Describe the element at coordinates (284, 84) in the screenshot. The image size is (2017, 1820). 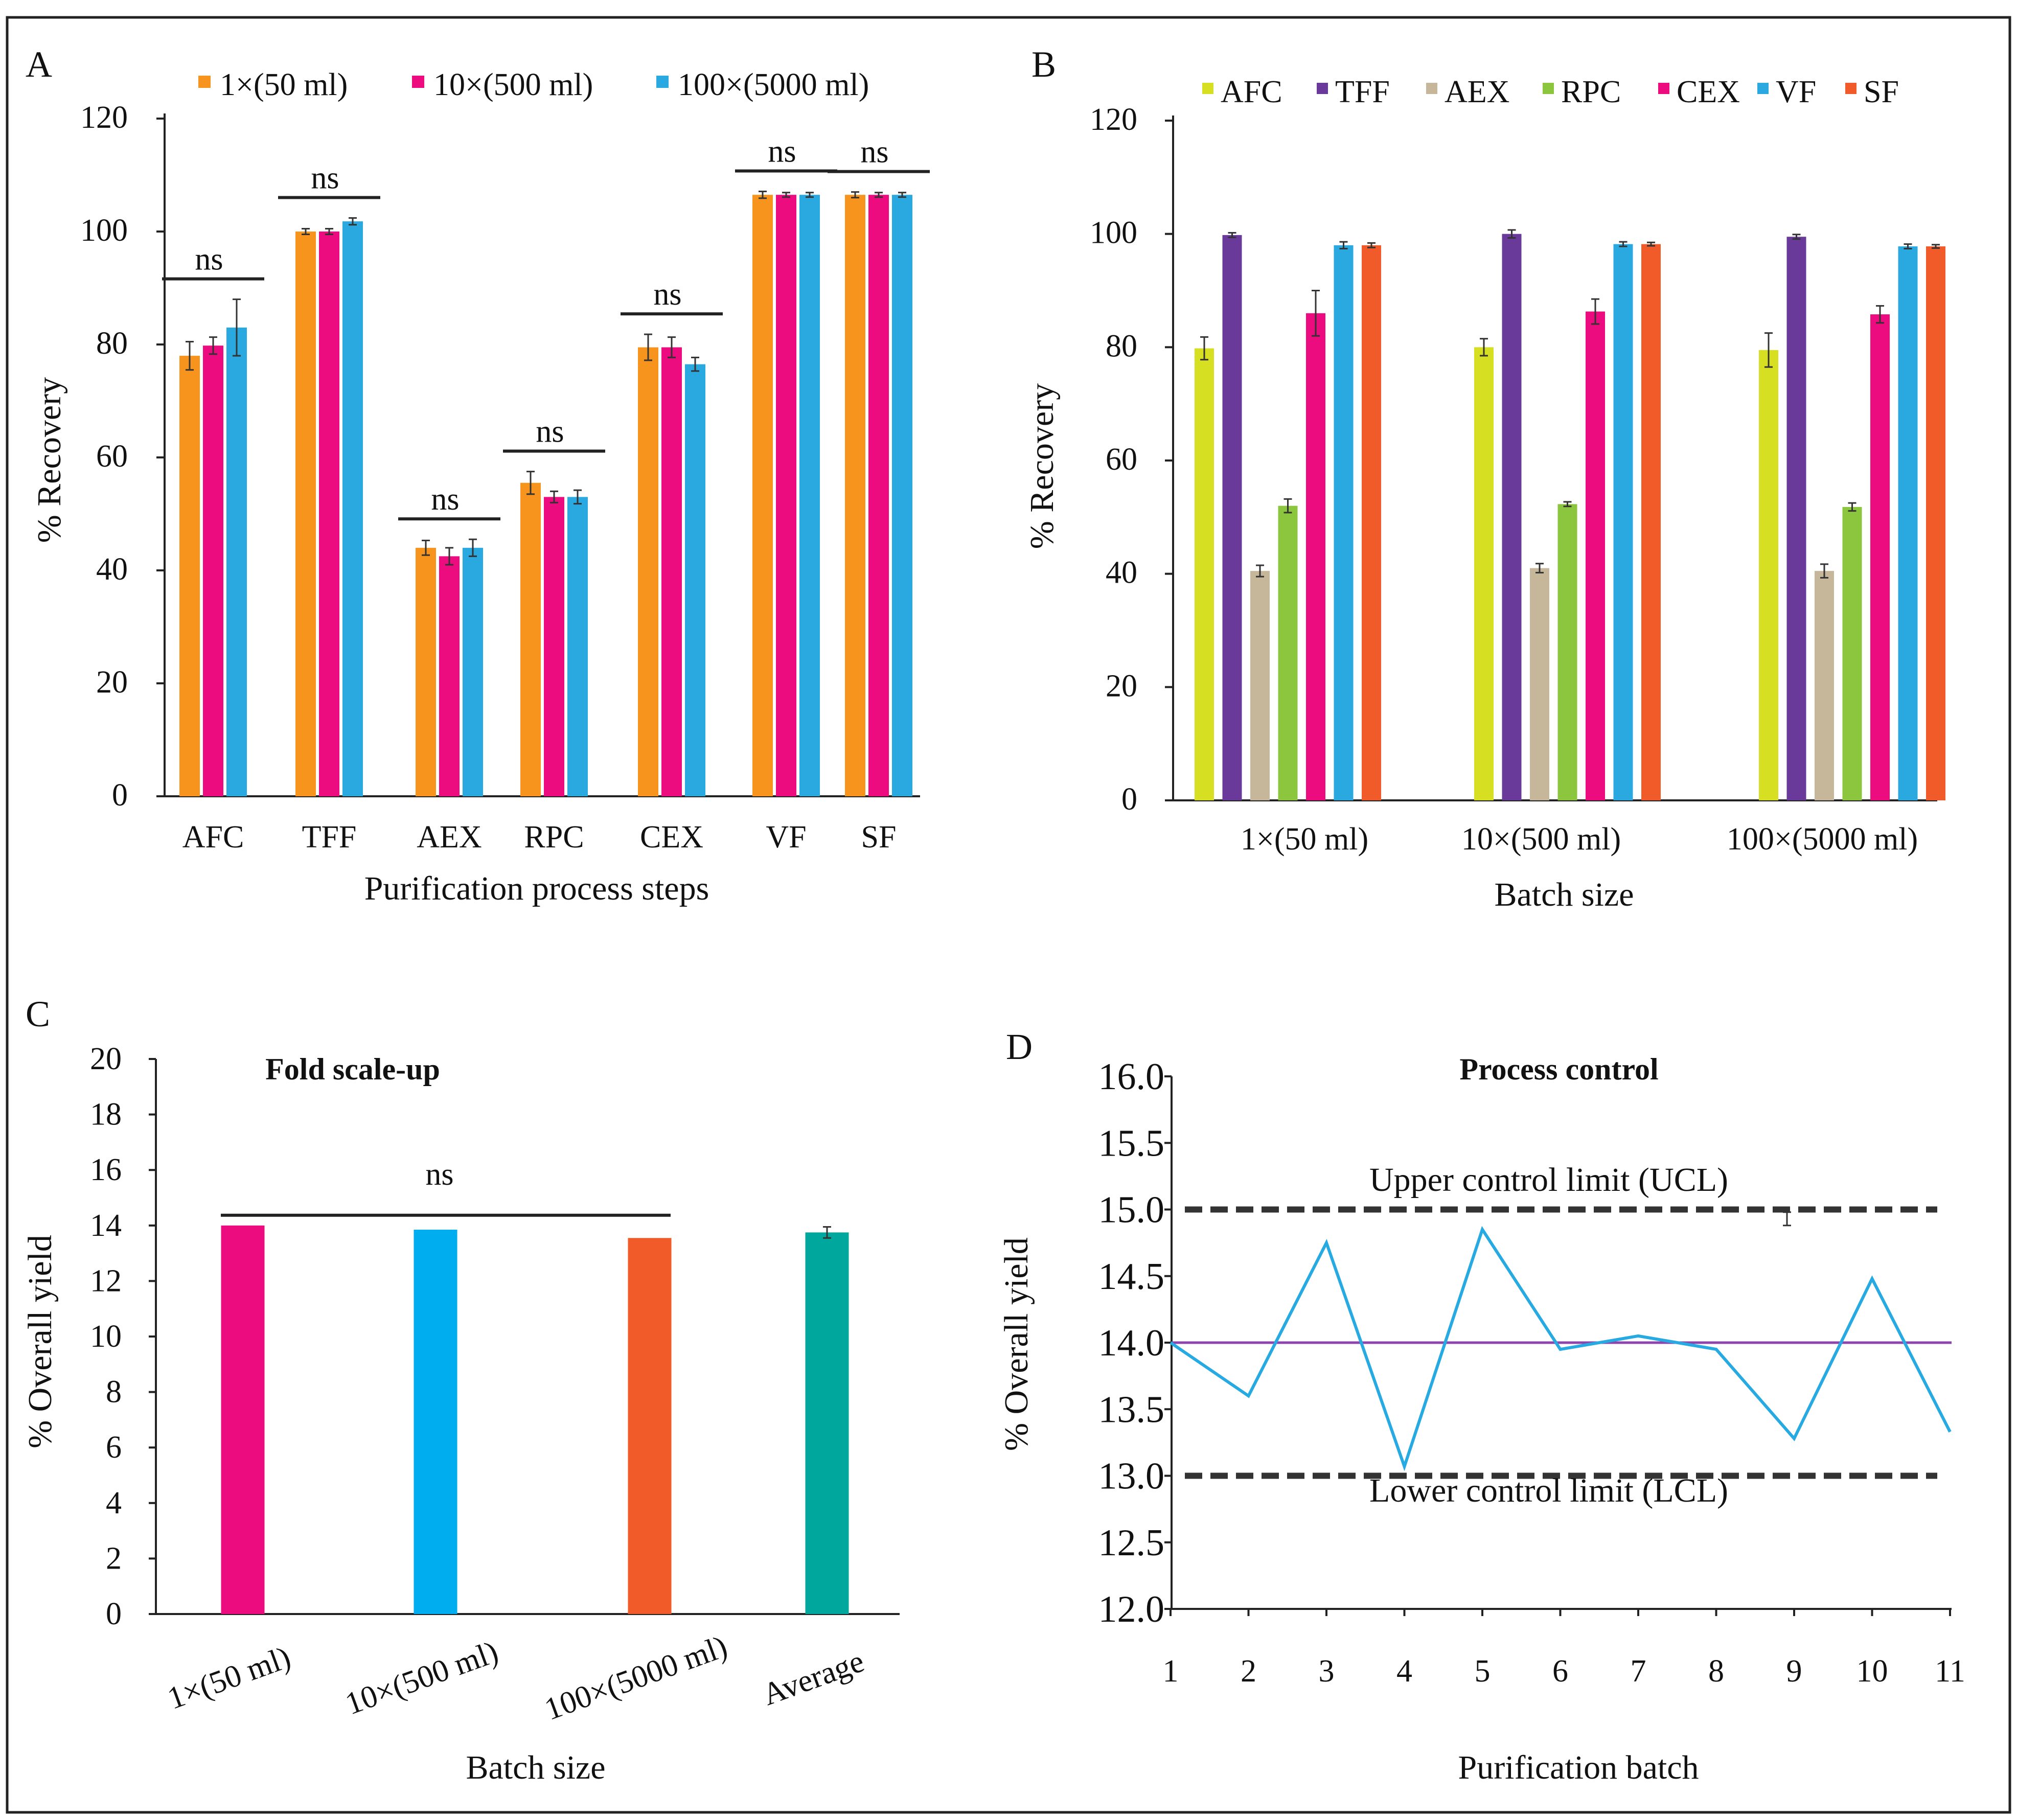
I see `a-legend-label: 1×(50 ml)` at that location.